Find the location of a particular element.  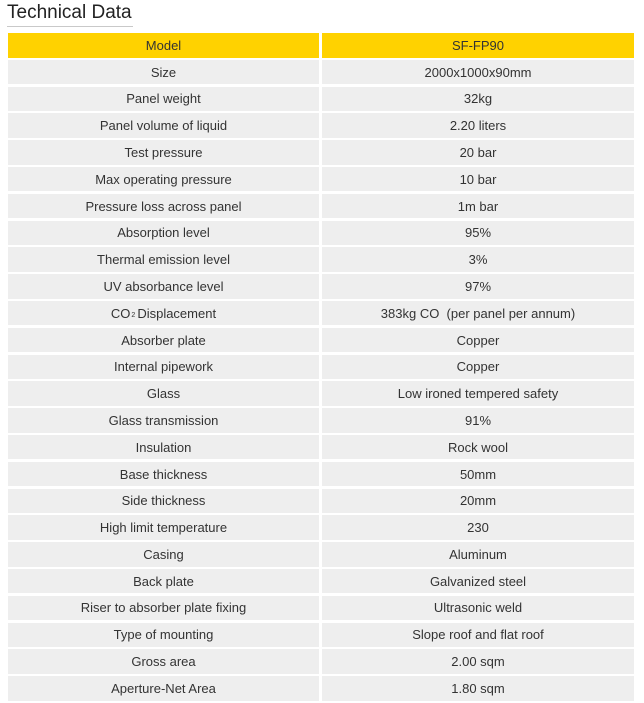

table-row: Insulation Rock wool is located at coordinates (321, 447).